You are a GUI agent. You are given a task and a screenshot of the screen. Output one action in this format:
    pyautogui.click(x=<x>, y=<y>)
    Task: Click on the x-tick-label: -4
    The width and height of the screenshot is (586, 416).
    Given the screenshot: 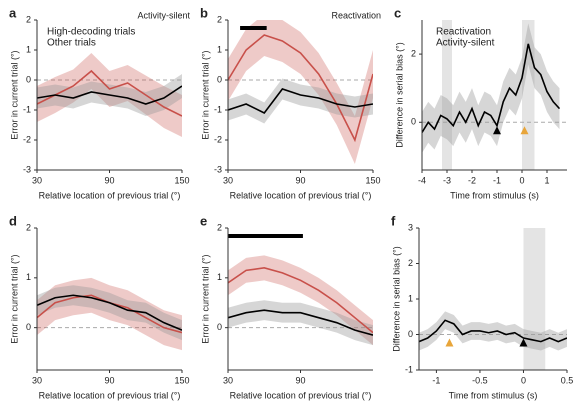 What is the action you would take?
    pyautogui.click(x=422, y=180)
    